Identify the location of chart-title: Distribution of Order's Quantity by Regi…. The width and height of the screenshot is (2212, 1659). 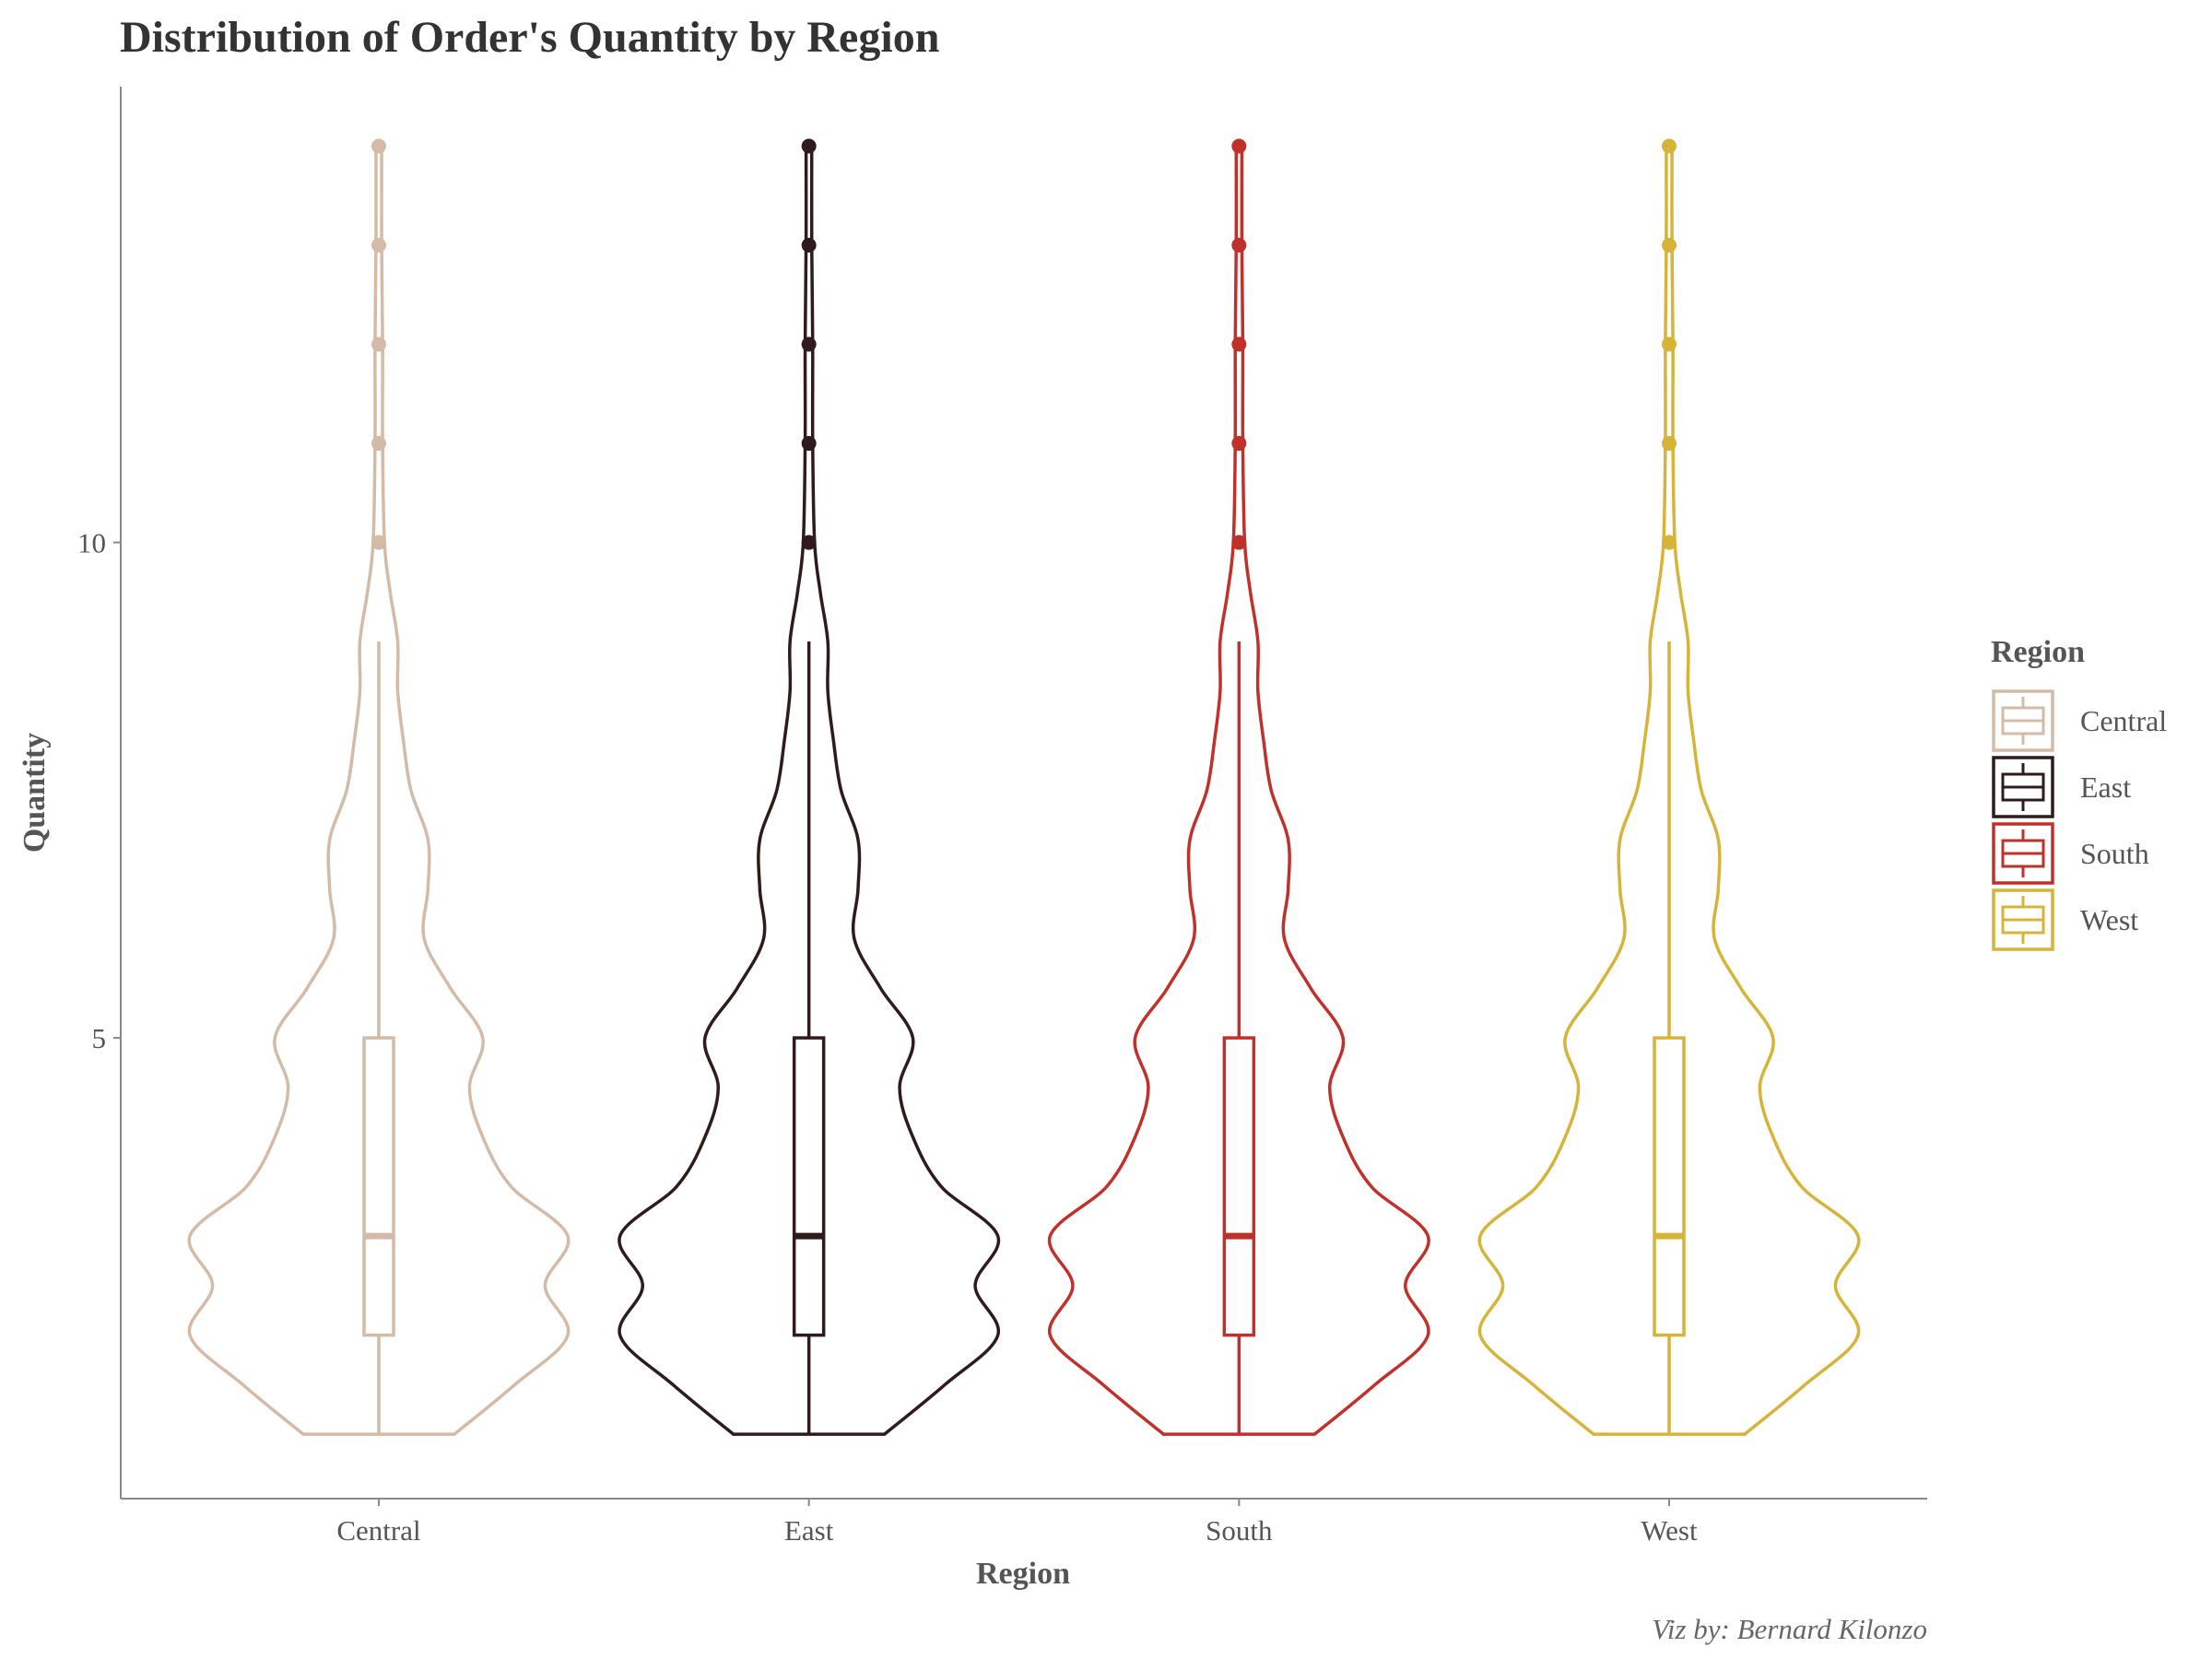
(529, 37).